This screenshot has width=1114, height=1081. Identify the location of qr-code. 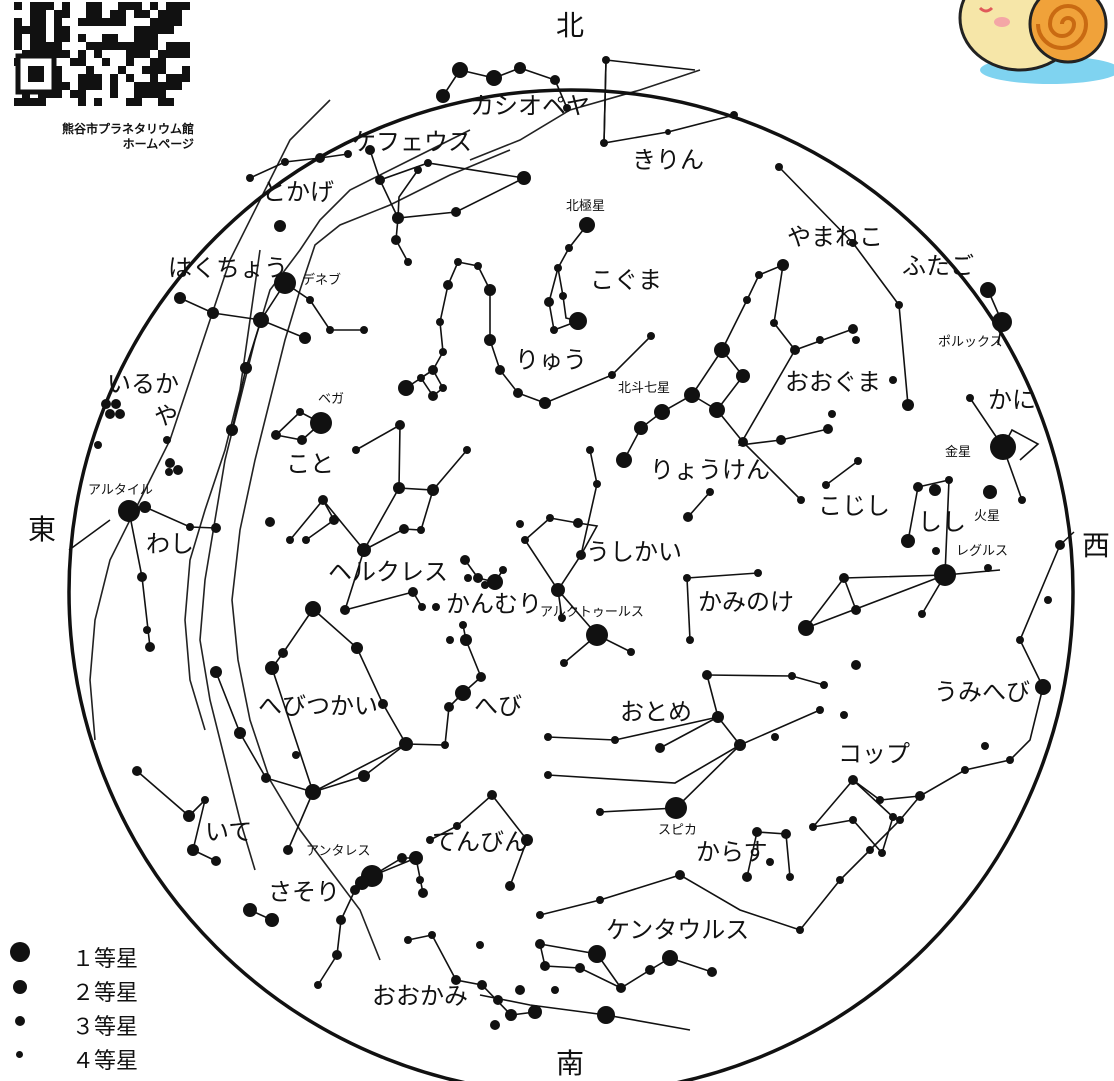
(103, 53).